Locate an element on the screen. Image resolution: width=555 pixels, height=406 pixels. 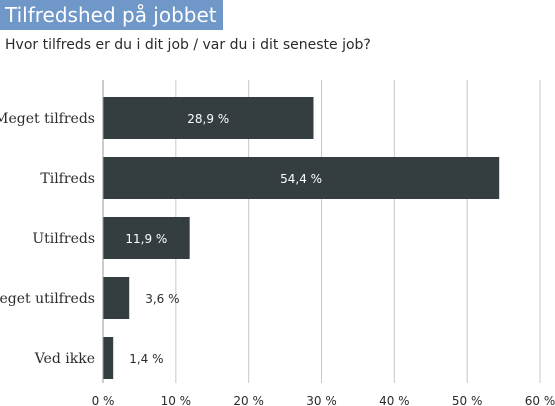
x-tick-label: 30 % is located at coordinates (321, 400).